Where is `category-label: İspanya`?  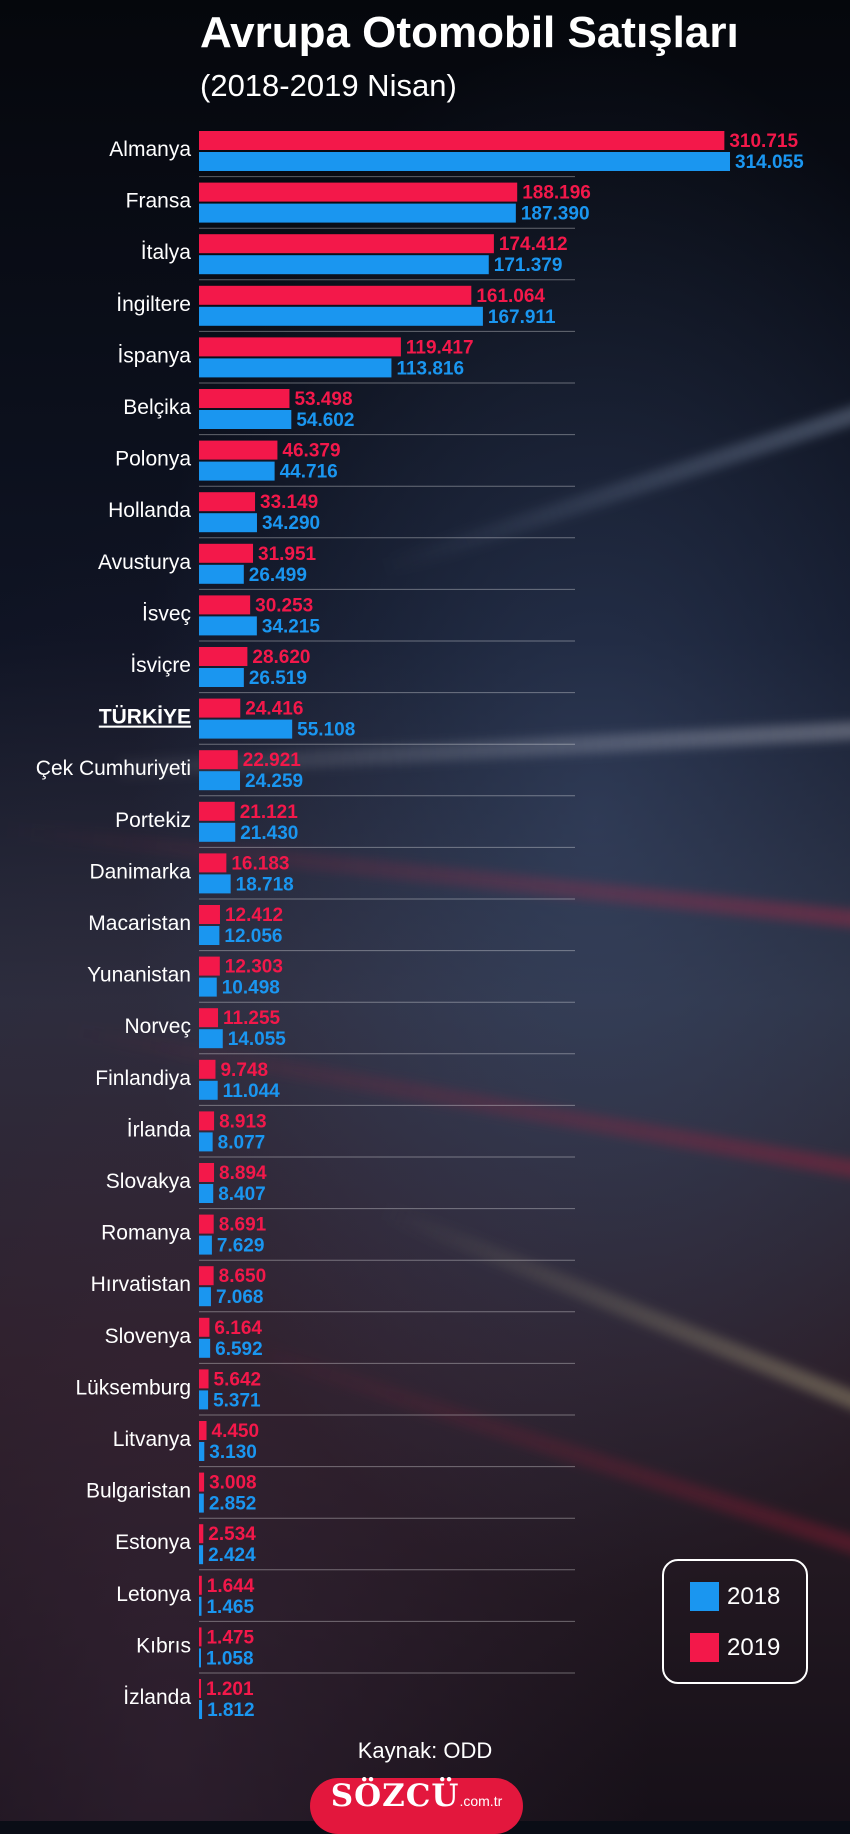 category-label: İspanya is located at coordinates (154, 355).